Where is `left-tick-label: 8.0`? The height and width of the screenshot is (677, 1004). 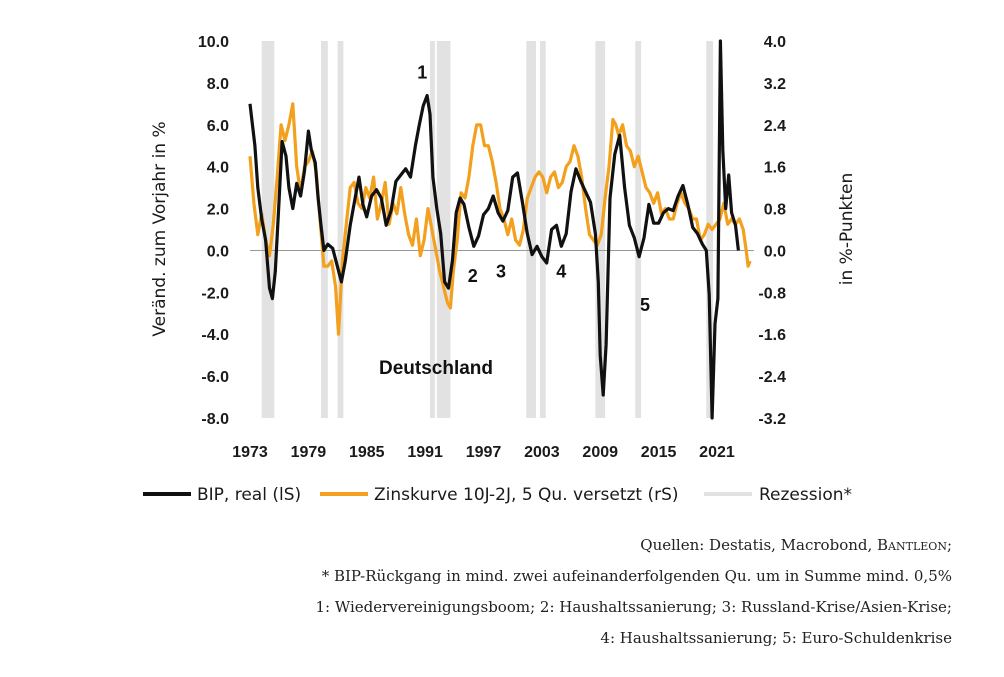
left-tick-label: 8.0 is located at coordinates (218, 84).